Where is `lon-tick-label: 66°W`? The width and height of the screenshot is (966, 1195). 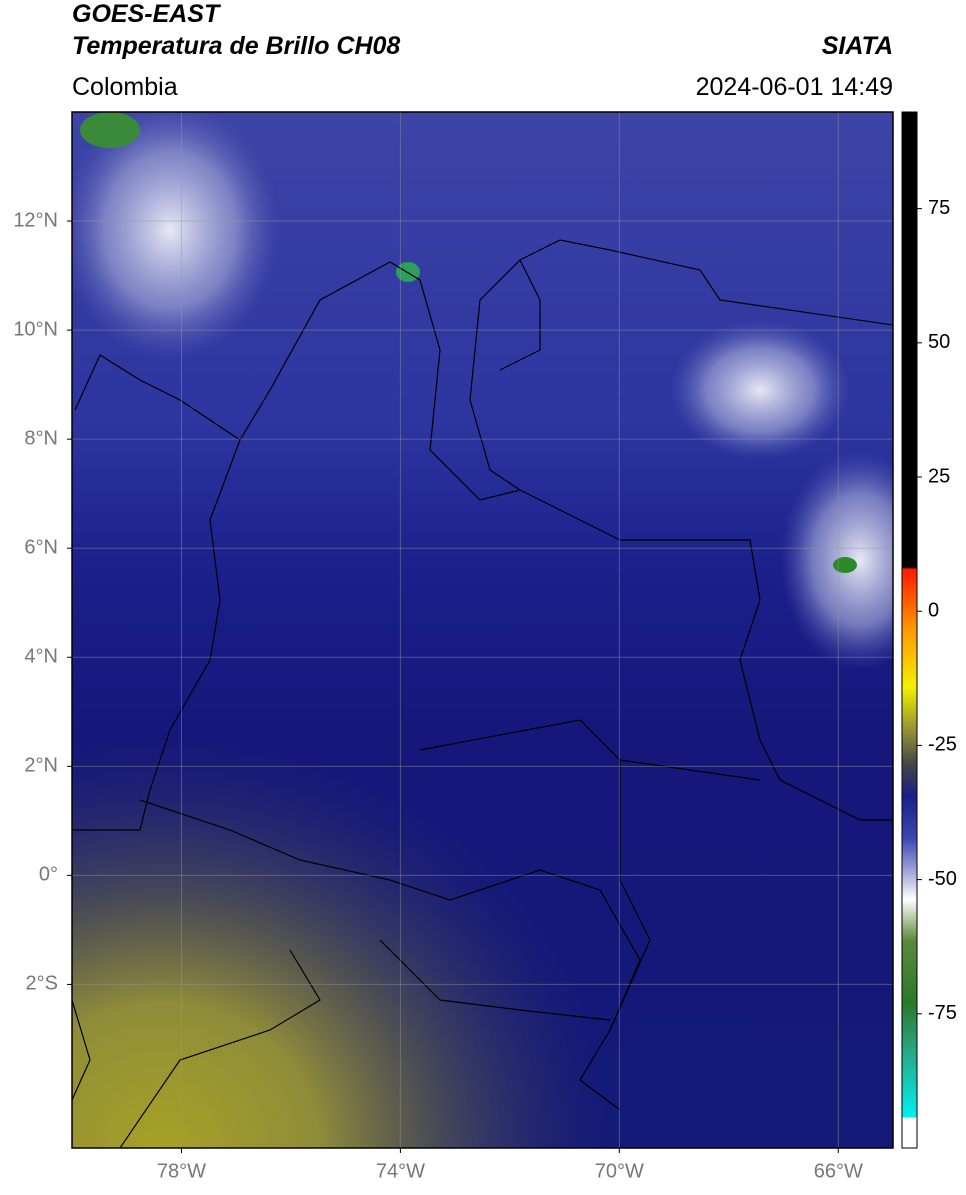 lon-tick-label: 66°W is located at coordinates (838, 1171).